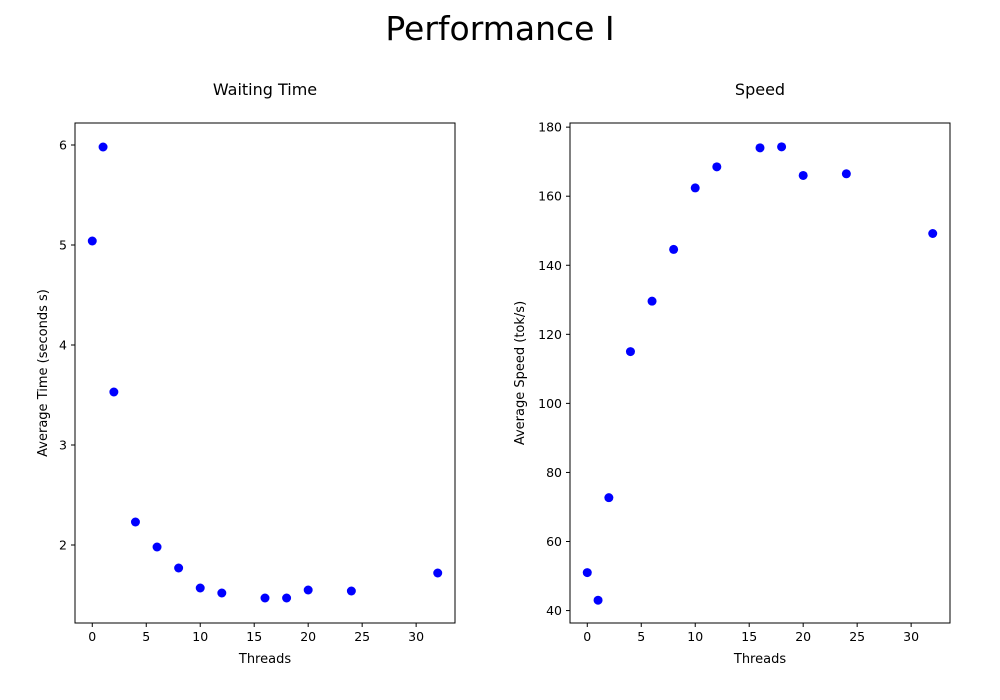 Image resolution: width=1000 pixels, height=700 pixels. I want to click on speed-ytick-label: 80, so click(554, 472).